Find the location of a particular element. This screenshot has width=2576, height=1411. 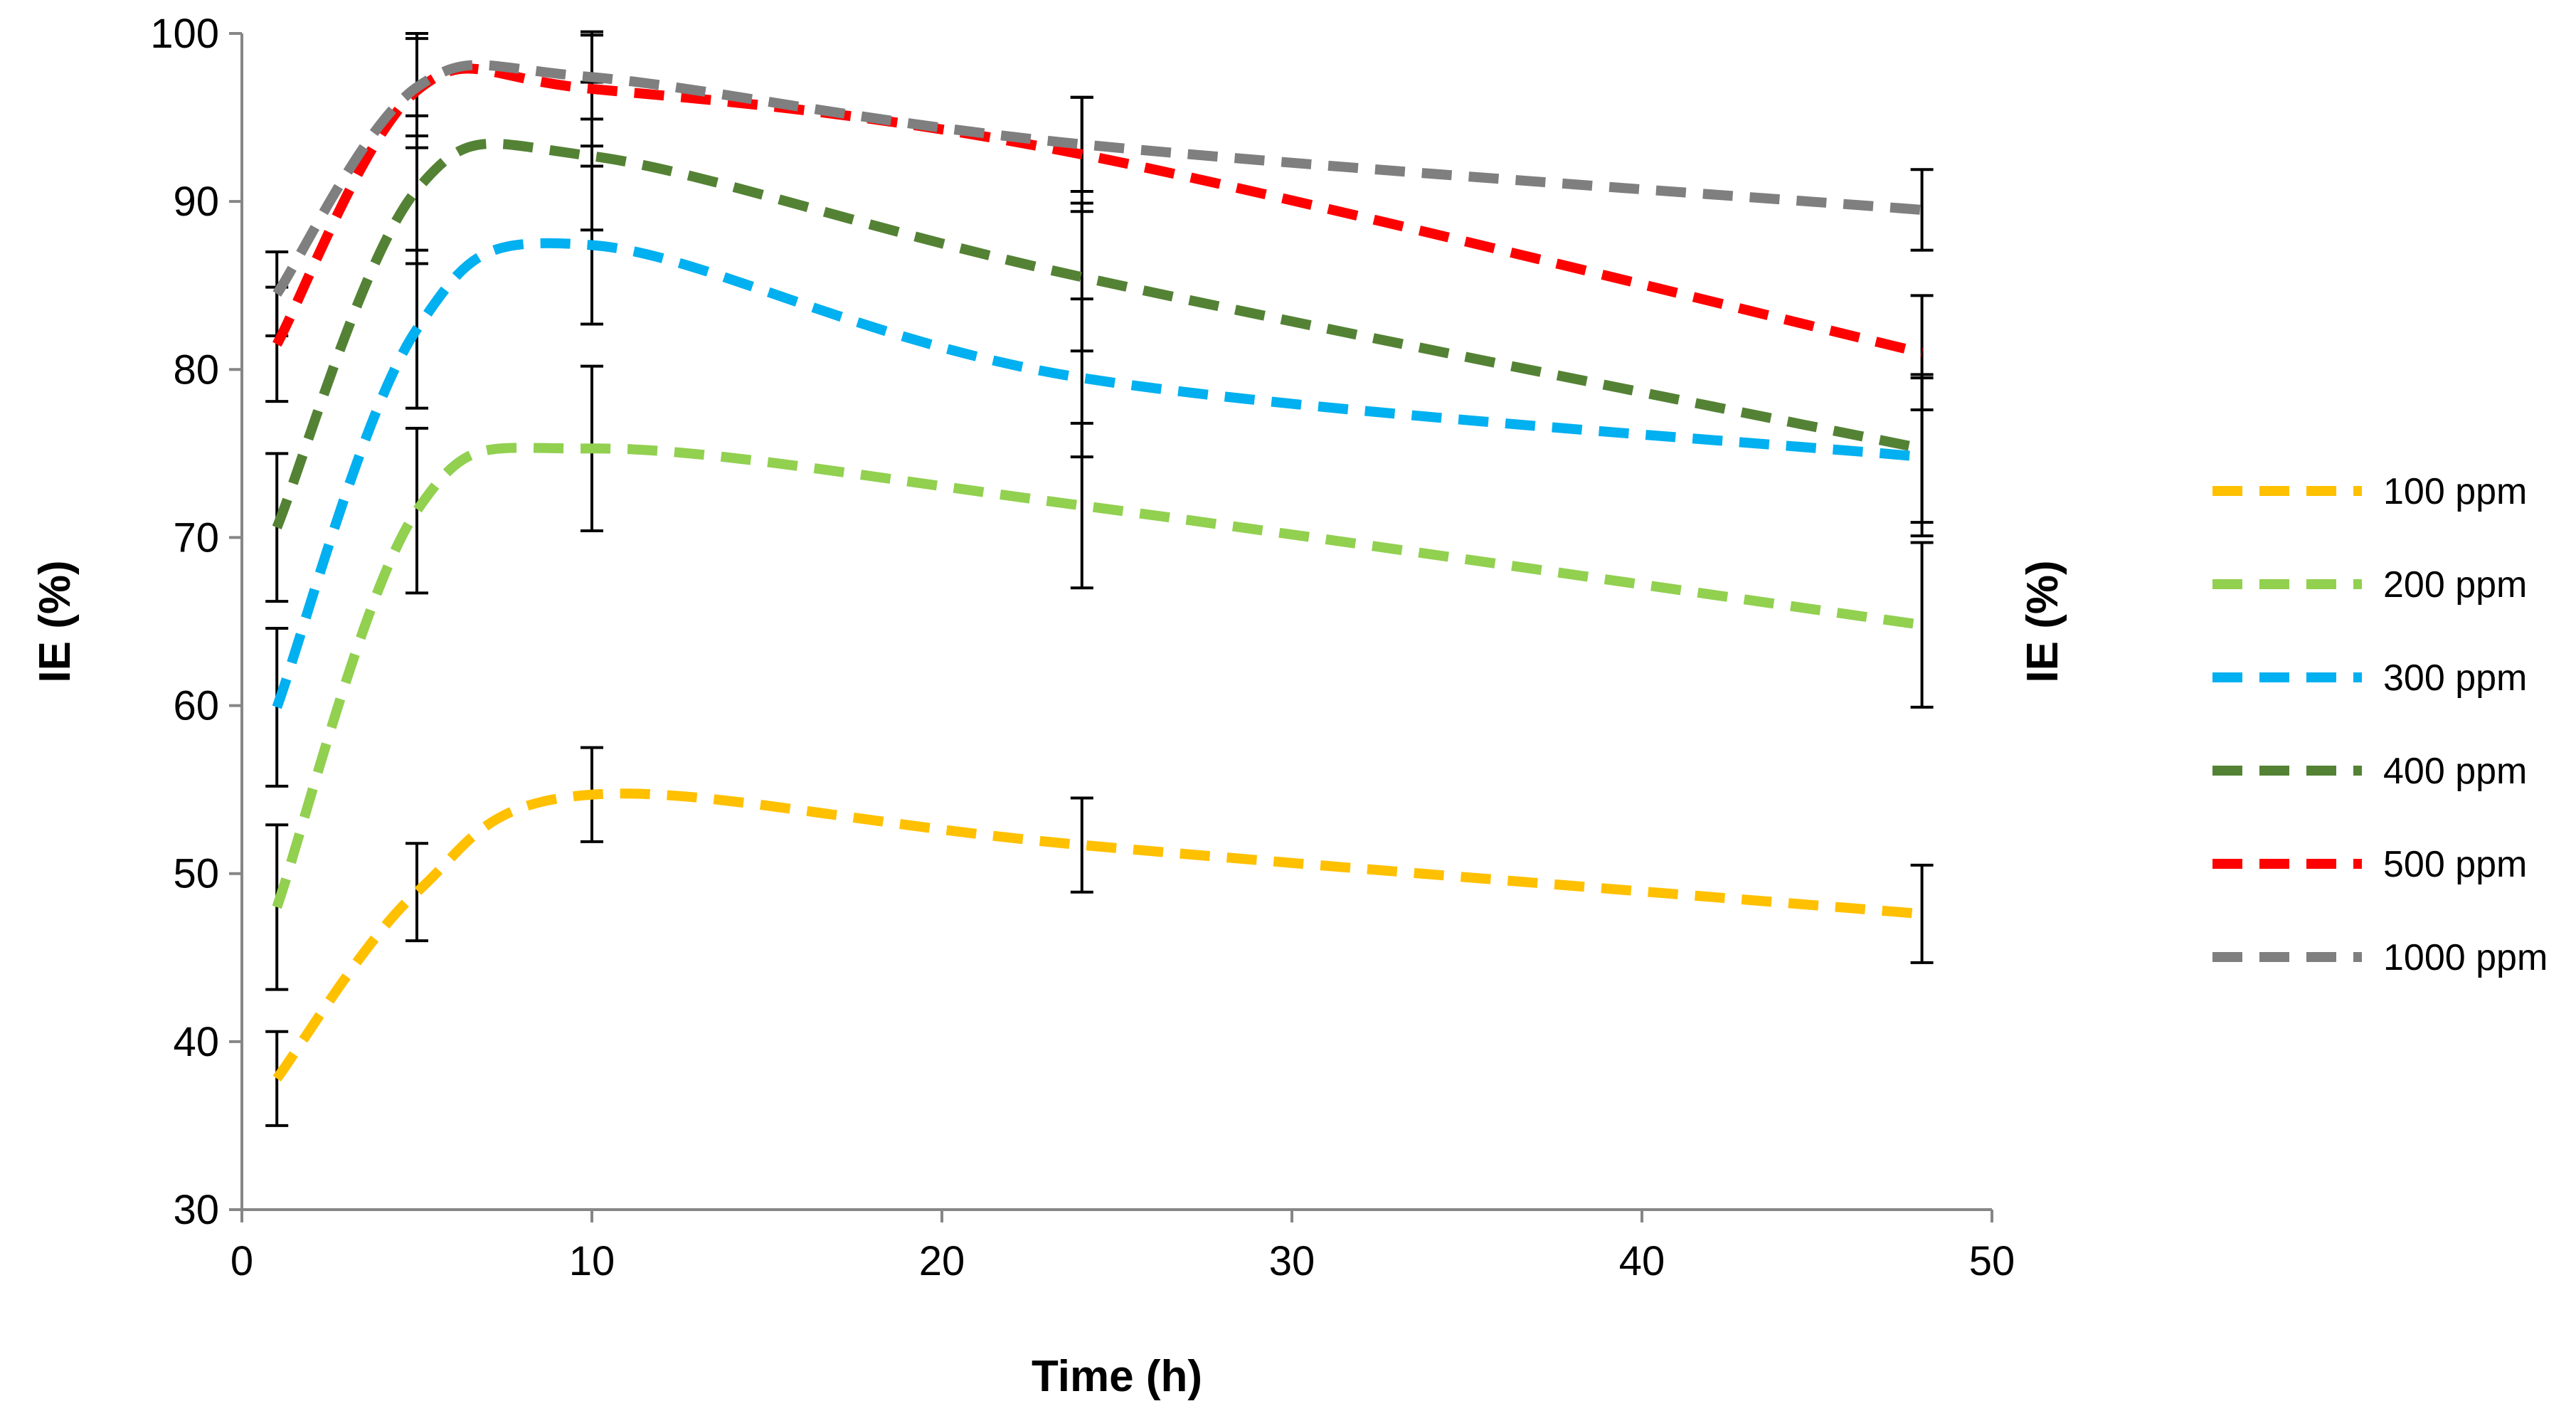

y-tick-label: 60 is located at coordinates (196, 706).